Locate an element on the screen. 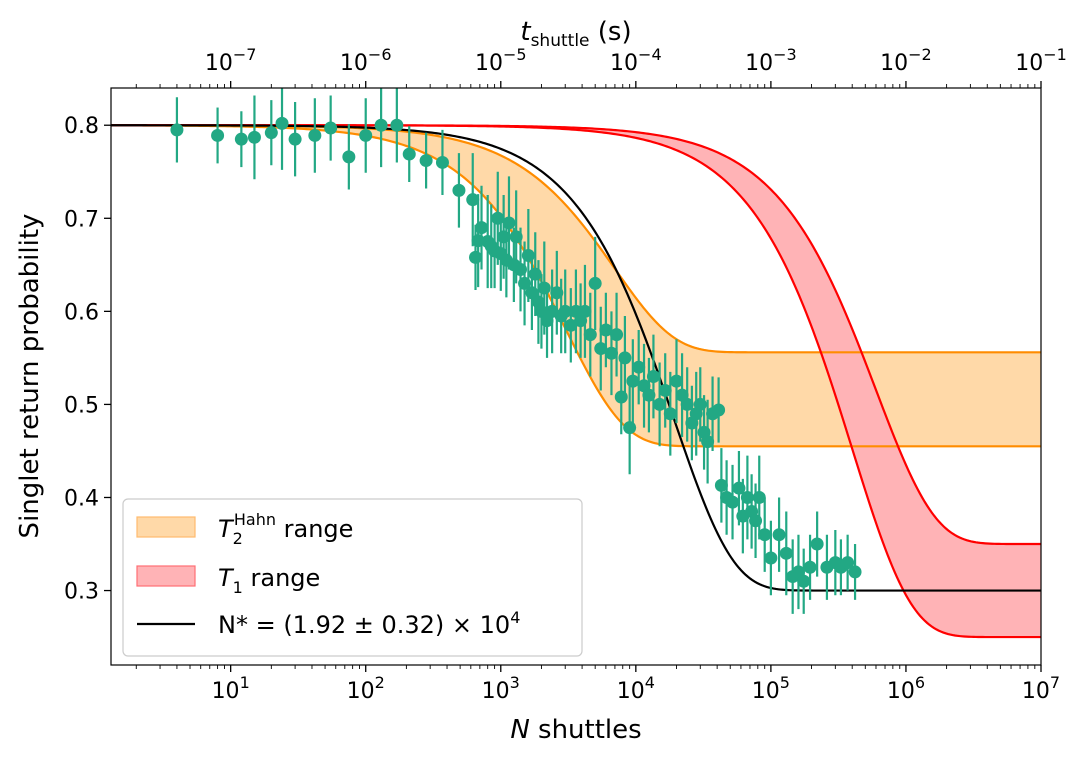  x-tick-label: 10³ is located at coordinates (501, 688).